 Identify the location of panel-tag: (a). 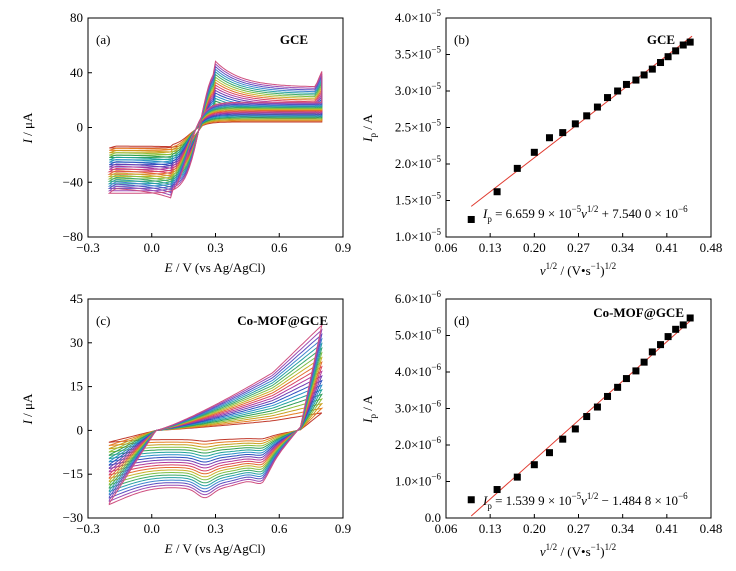
(103, 39).